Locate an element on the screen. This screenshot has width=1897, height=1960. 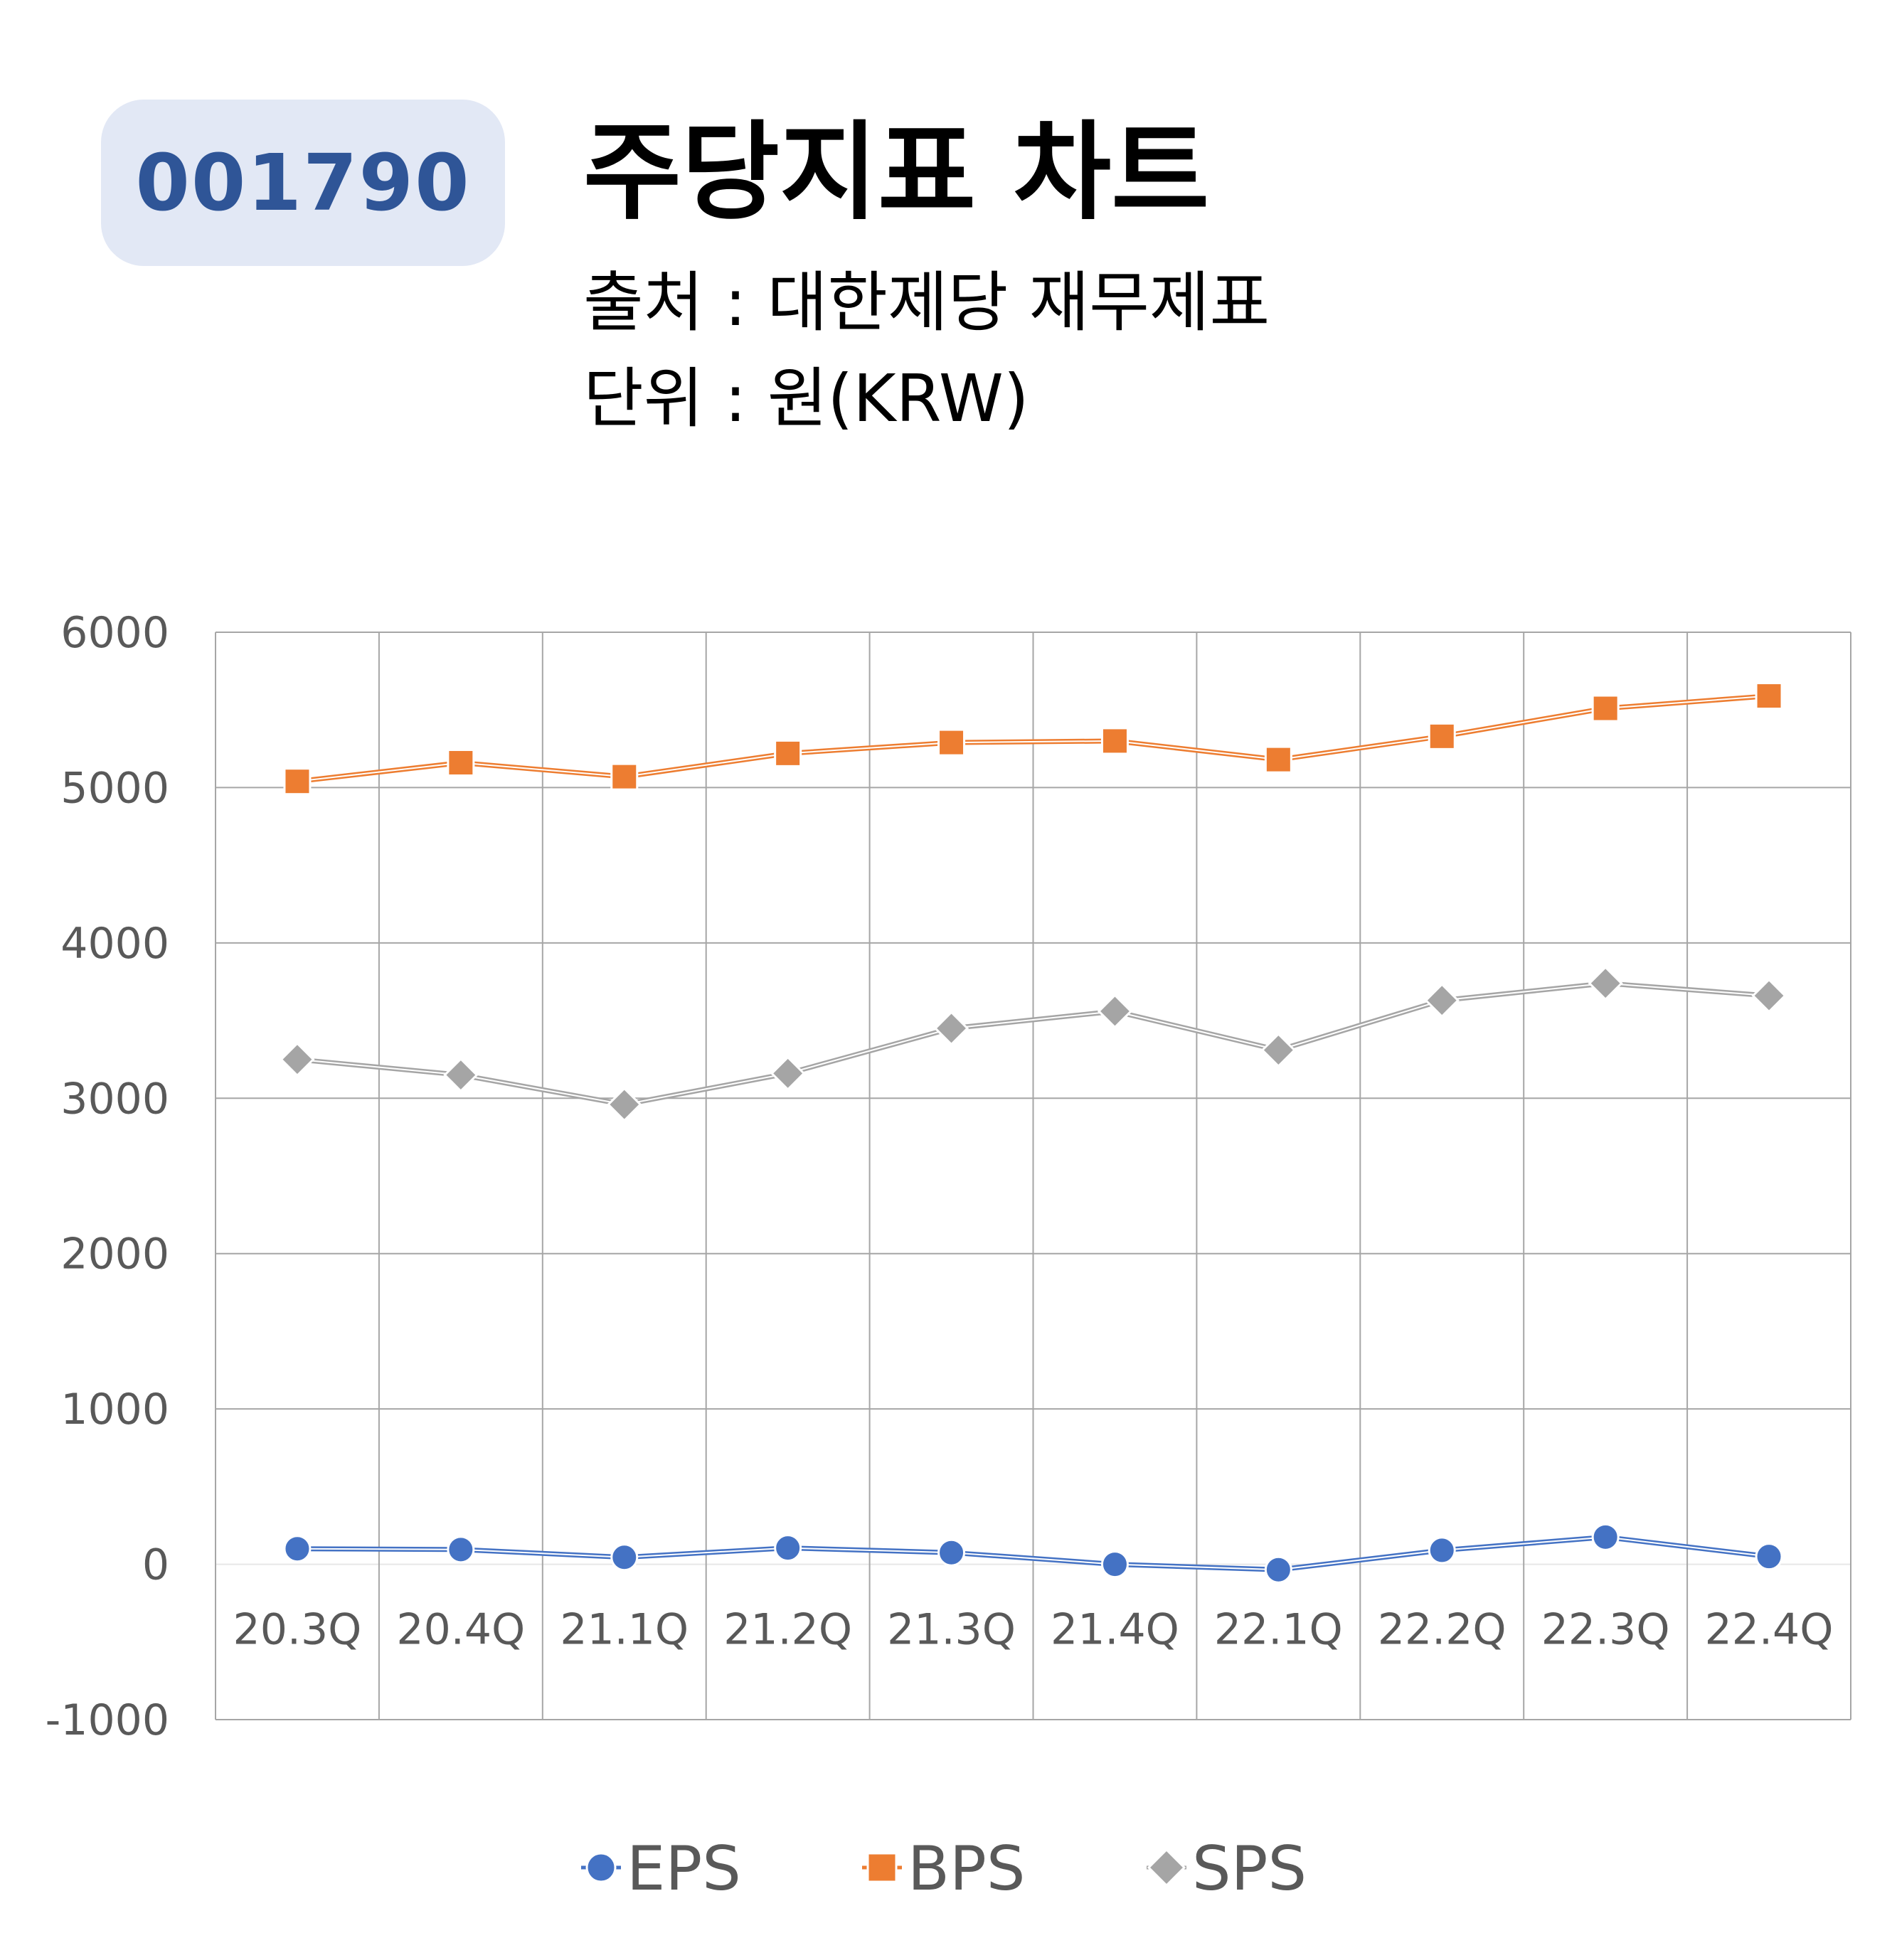
y-tick-label: 3000 is located at coordinates (115, 1099).